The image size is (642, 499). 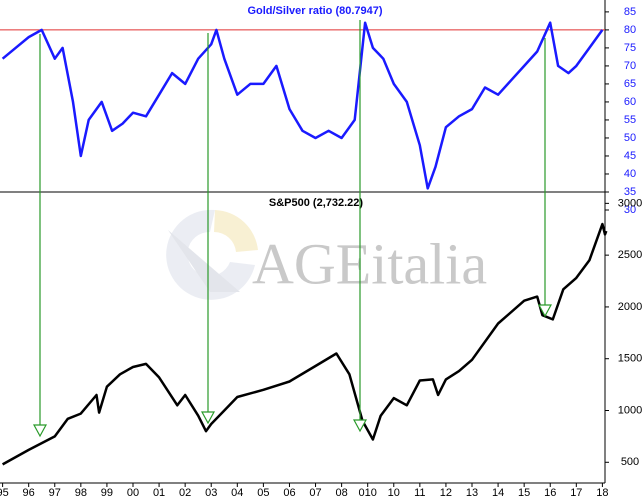 What do you see at coordinates (630, 138) in the screenshot?
I see `y-tick-label: 50` at bounding box center [630, 138].